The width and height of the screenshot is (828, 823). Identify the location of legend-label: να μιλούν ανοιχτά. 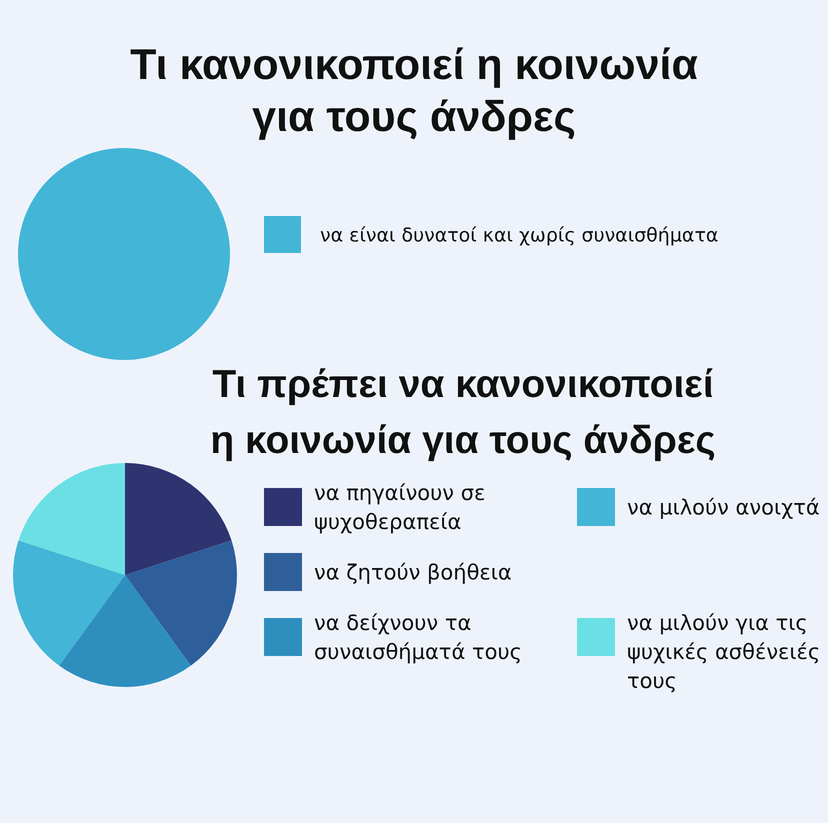
(723, 508).